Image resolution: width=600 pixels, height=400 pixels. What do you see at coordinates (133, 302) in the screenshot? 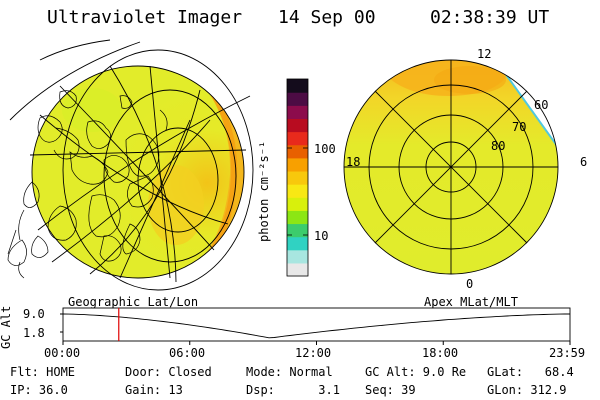
I see `geographic-map-label: Geographic Lat/Lon` at bounding box center [133, 302].